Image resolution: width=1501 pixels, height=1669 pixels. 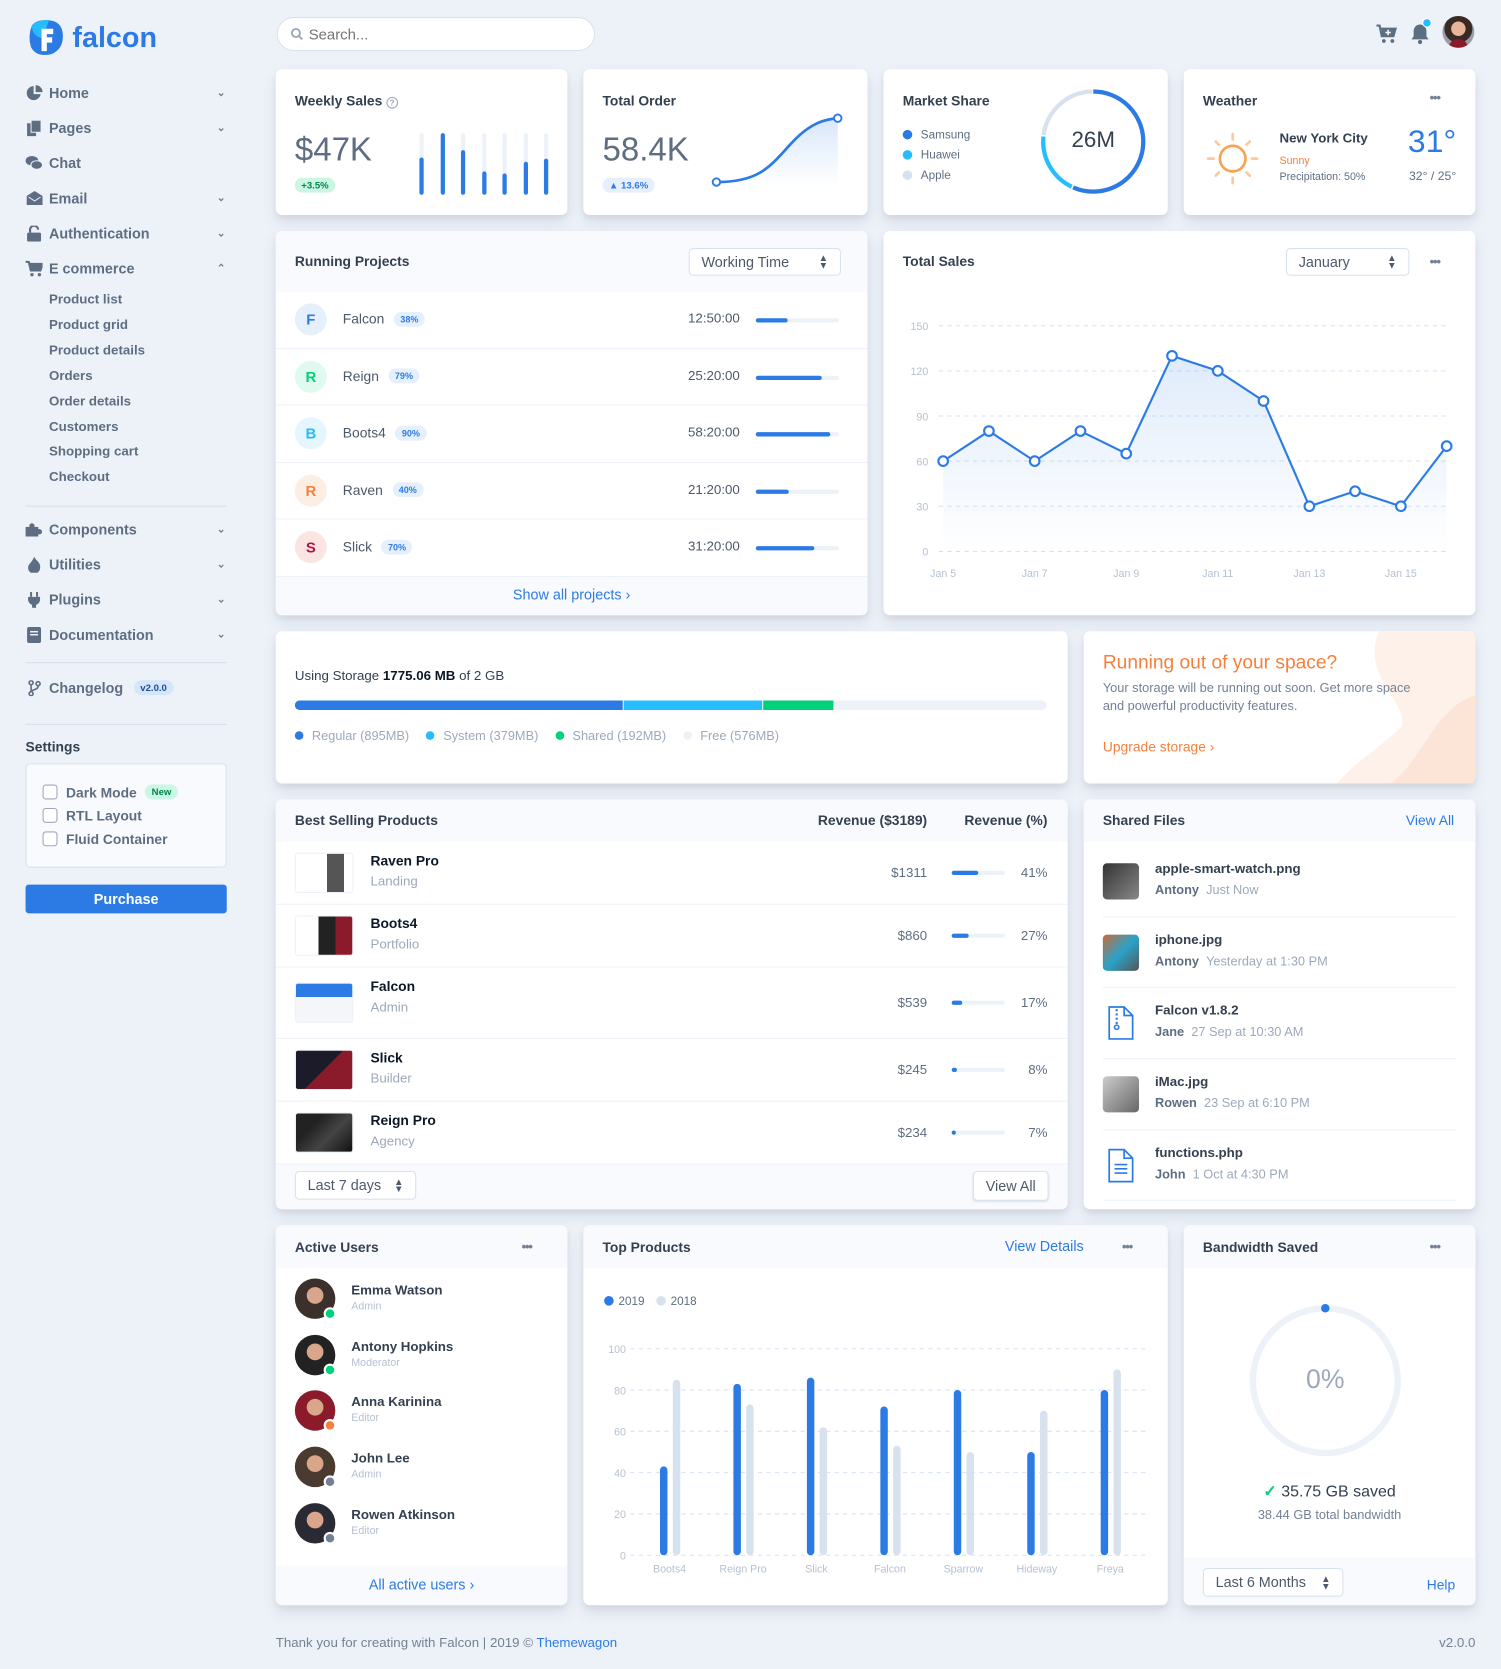 What do you see at coordinates (126, 529) in the screenshot?
I see `sidebar-item-components: Components ⌄` at bounding box center [126, 529].